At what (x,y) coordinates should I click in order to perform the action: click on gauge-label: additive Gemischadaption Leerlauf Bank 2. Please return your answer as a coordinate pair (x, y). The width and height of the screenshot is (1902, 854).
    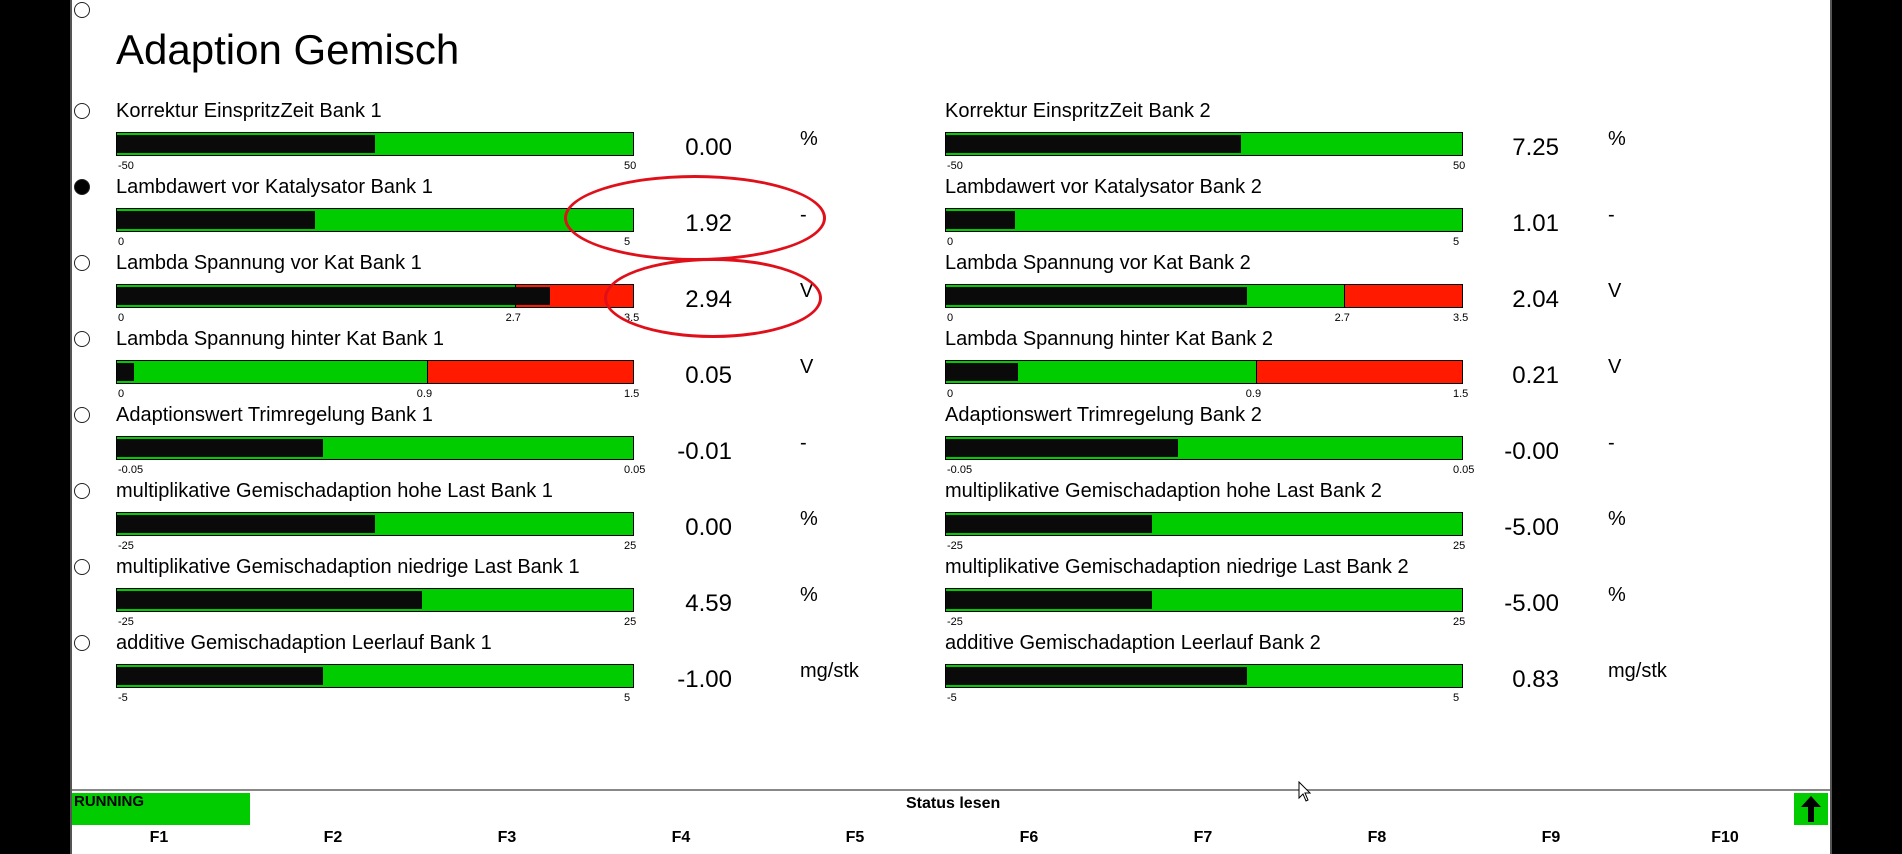
    Looking at the image, I should click on (1133, 643).